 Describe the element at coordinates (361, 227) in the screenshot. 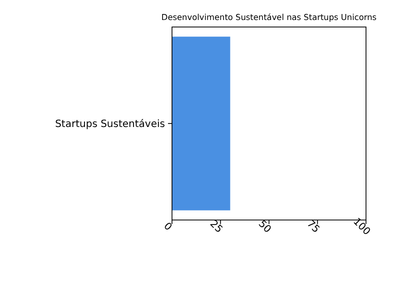

I see `x-tick-label: 100` at that location.